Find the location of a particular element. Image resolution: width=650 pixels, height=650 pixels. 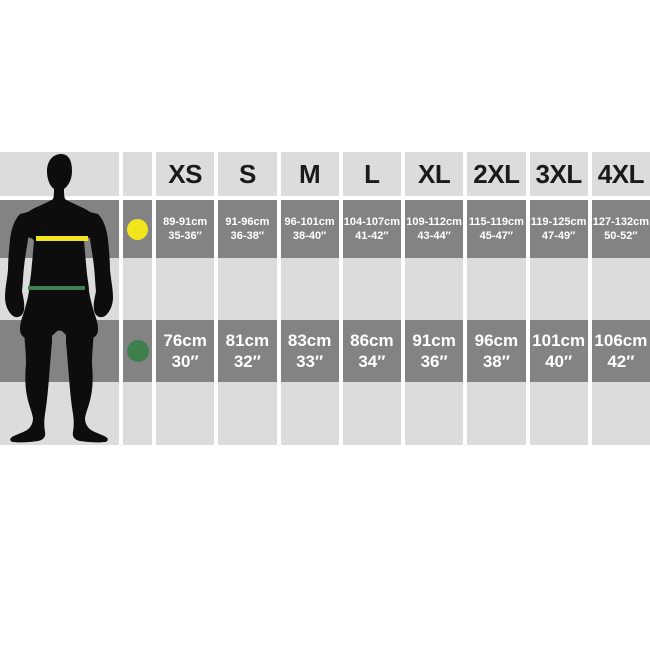

chest-in: 43-44″ is located at coordinates (434, 236).